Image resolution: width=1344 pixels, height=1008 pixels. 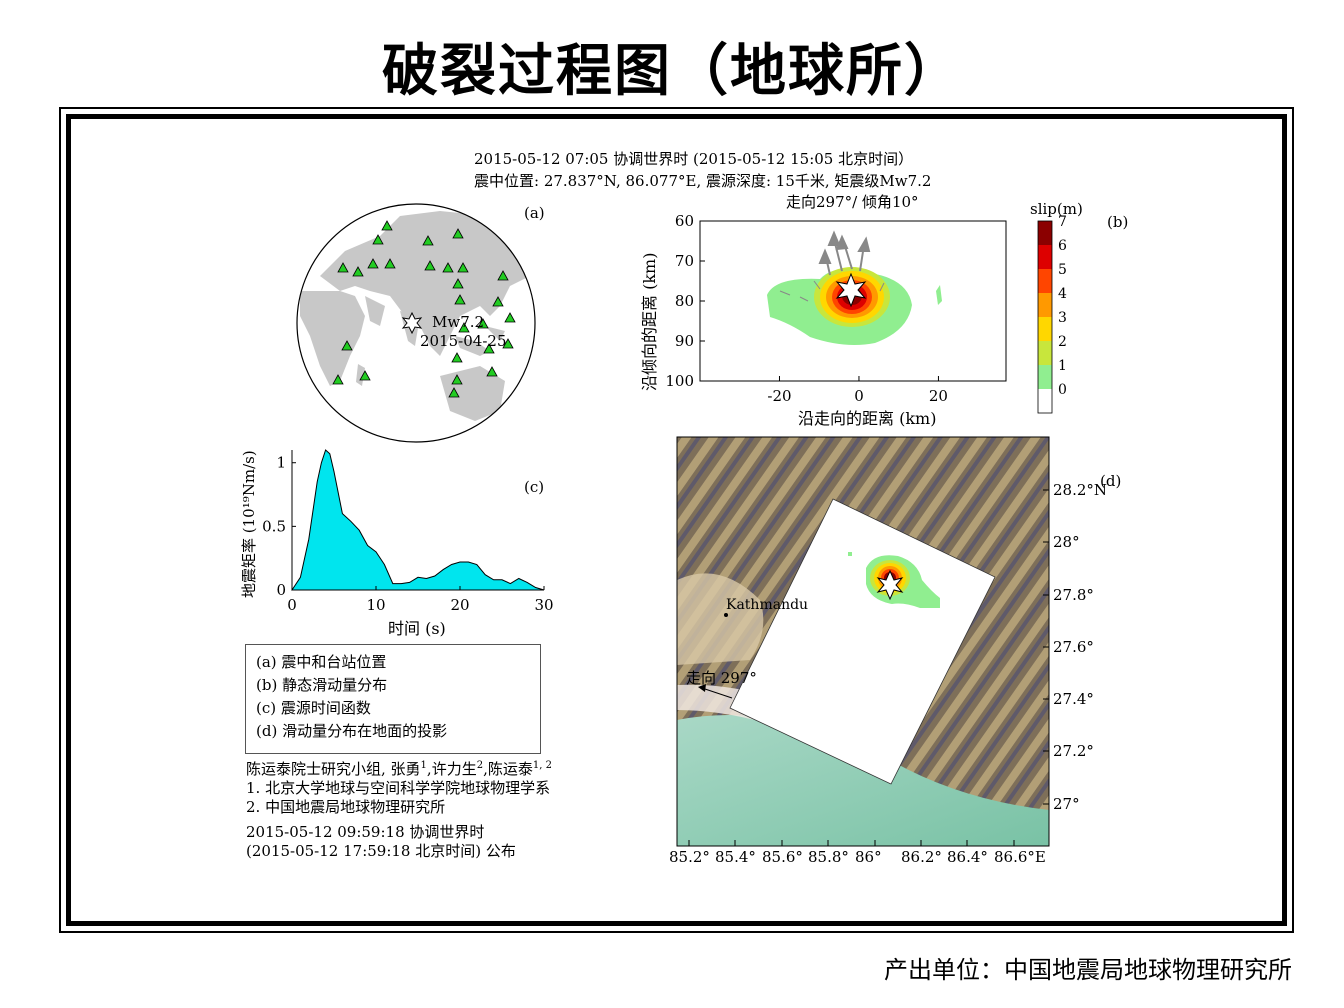 I want to click on stf-area, so click(x=418, y=520).